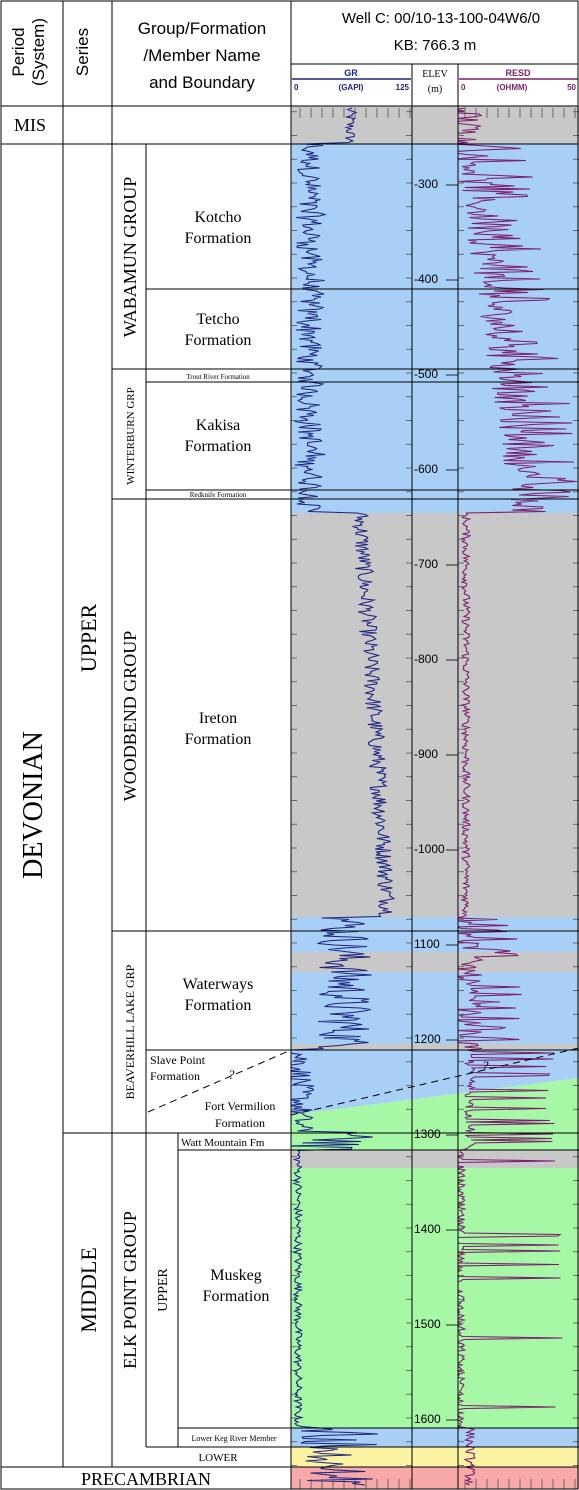  What do you see at coordinates (231, 1074) in the screenshot?
I see `question-mark-left: ?` at bounding box center [231, 1074].